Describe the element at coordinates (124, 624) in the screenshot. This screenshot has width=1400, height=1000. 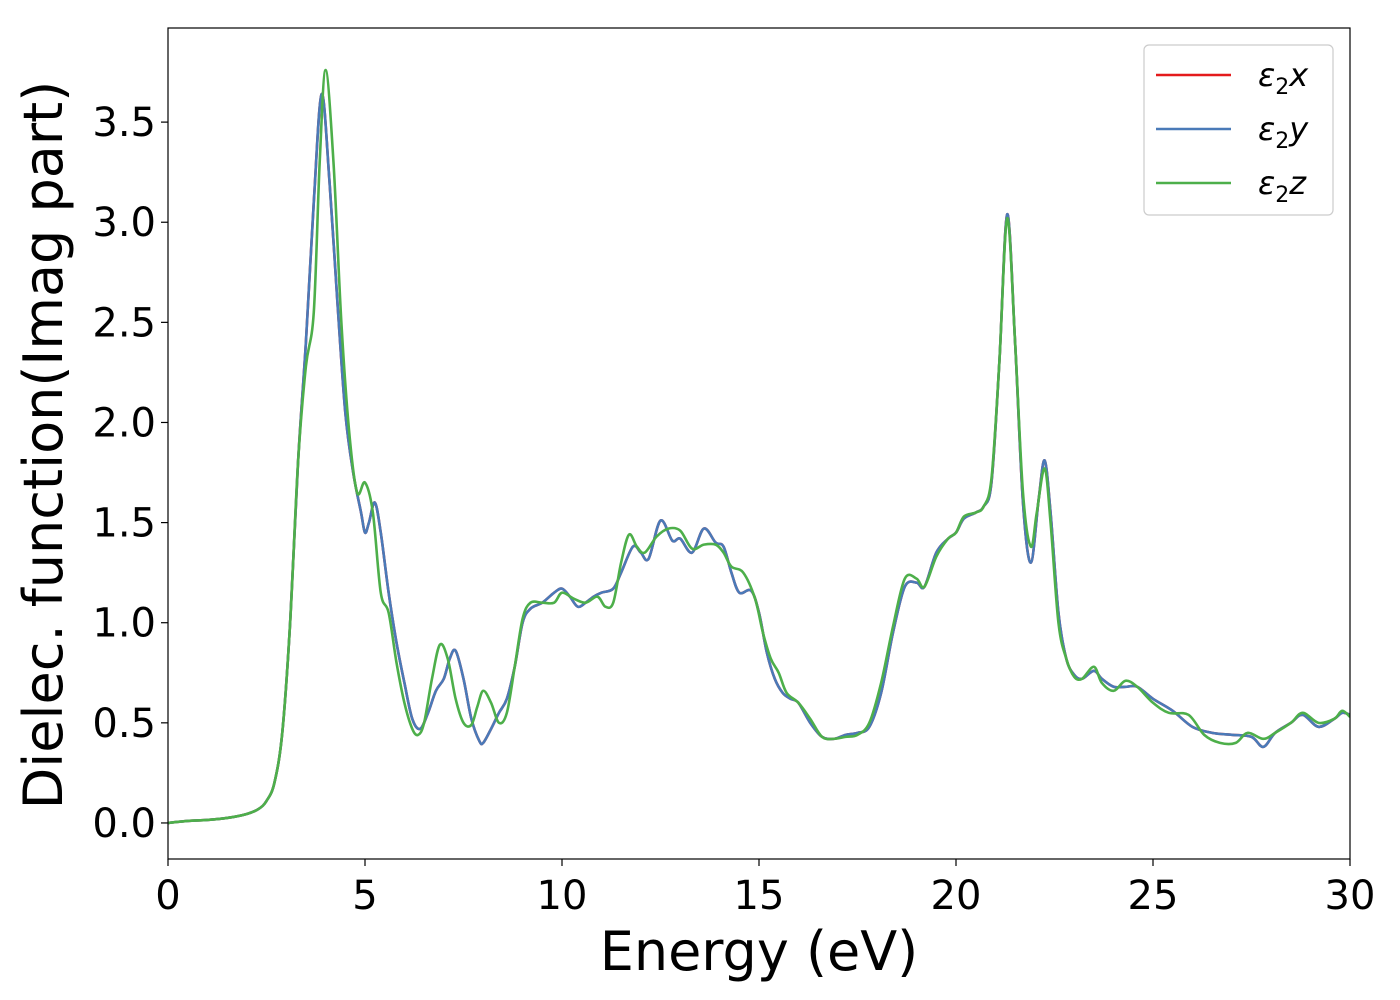
I see `y-tick-label: 1.0` at that location.